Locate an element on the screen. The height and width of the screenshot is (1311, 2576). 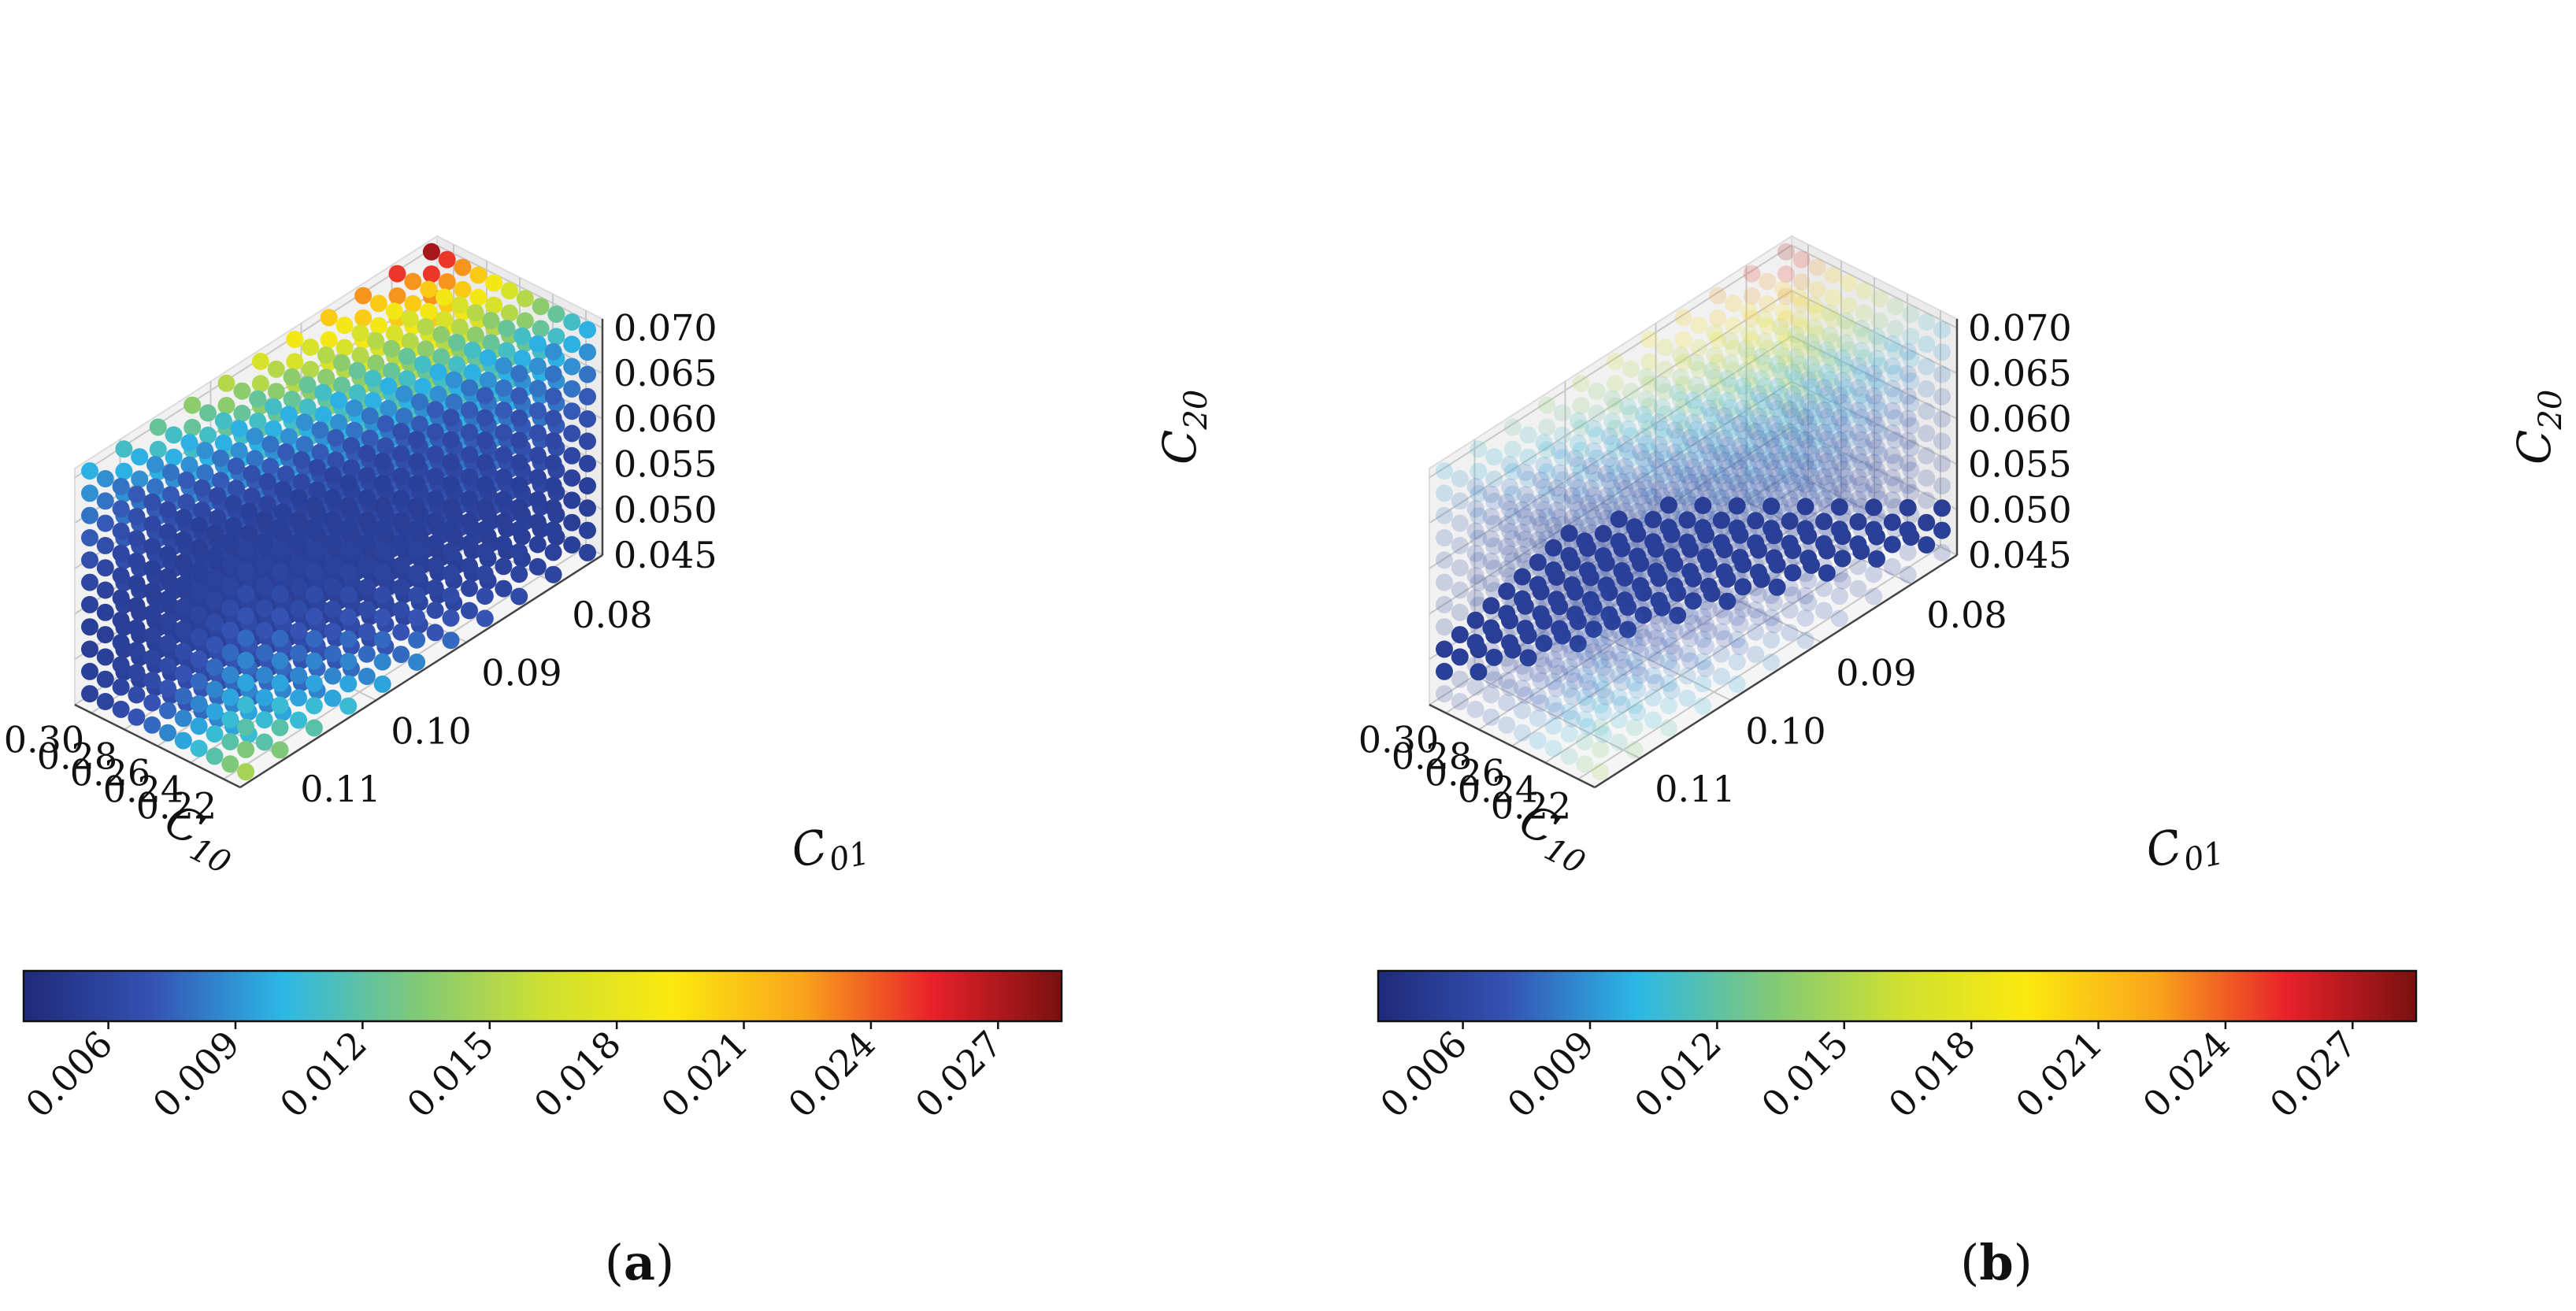
grid-line is located at coordinates (1557, 717).